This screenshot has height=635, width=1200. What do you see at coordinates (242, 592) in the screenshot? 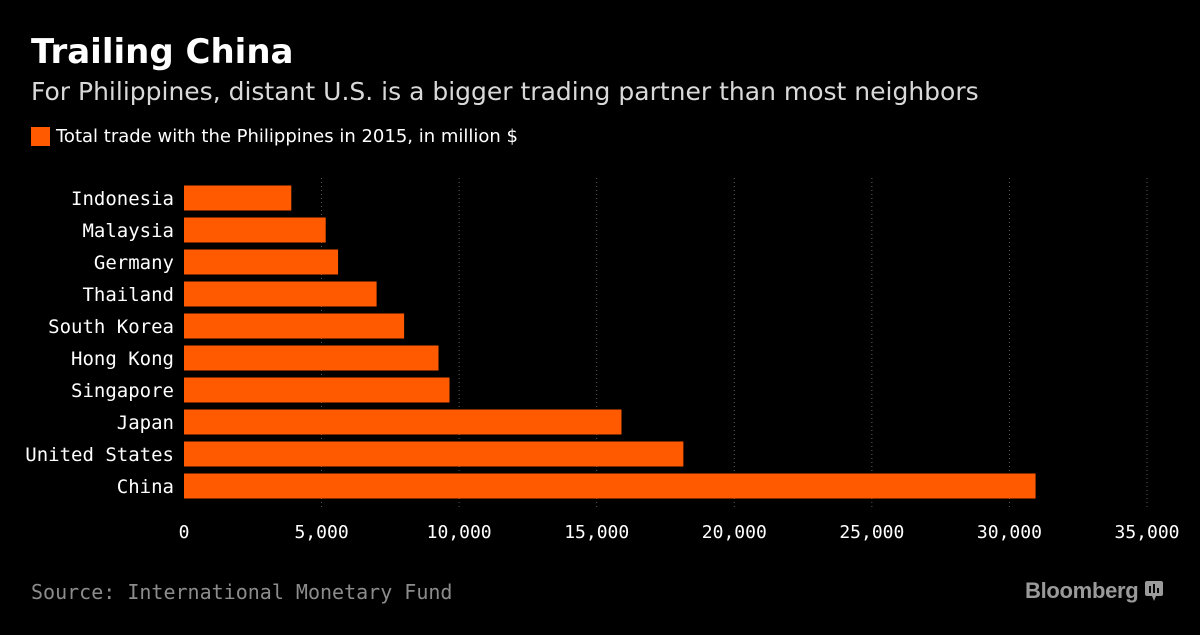
I see `source-note: Source: International Monetary Fund` at bounding box center [242, 592].